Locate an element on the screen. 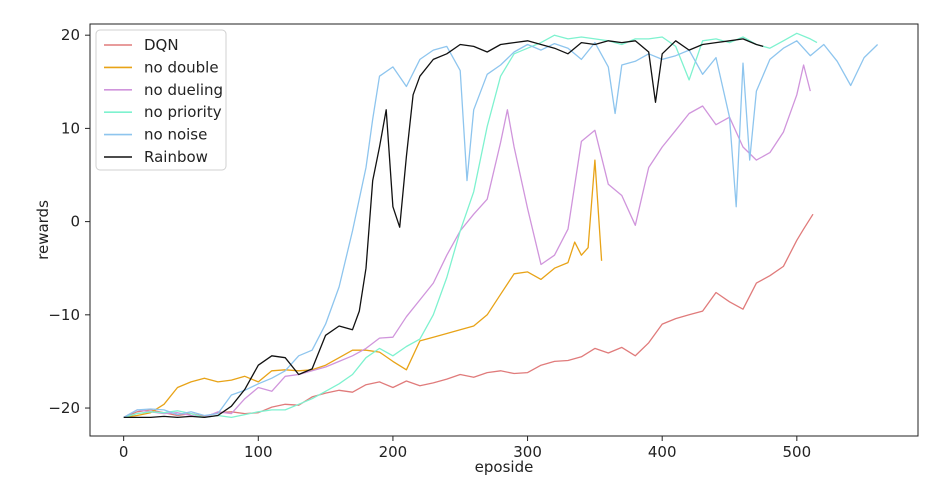 The height and width of the screenshot is (484, 942). x-tick-label-1: 100 is located at coordinates (258, 452).